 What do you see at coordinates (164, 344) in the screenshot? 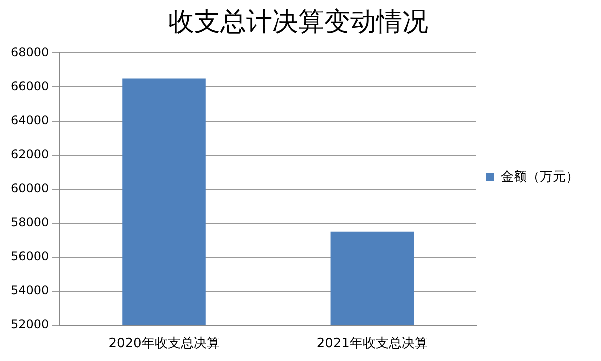
I see `x-tick-label: 2020年收支总决算` at bounding box center [164, 344].